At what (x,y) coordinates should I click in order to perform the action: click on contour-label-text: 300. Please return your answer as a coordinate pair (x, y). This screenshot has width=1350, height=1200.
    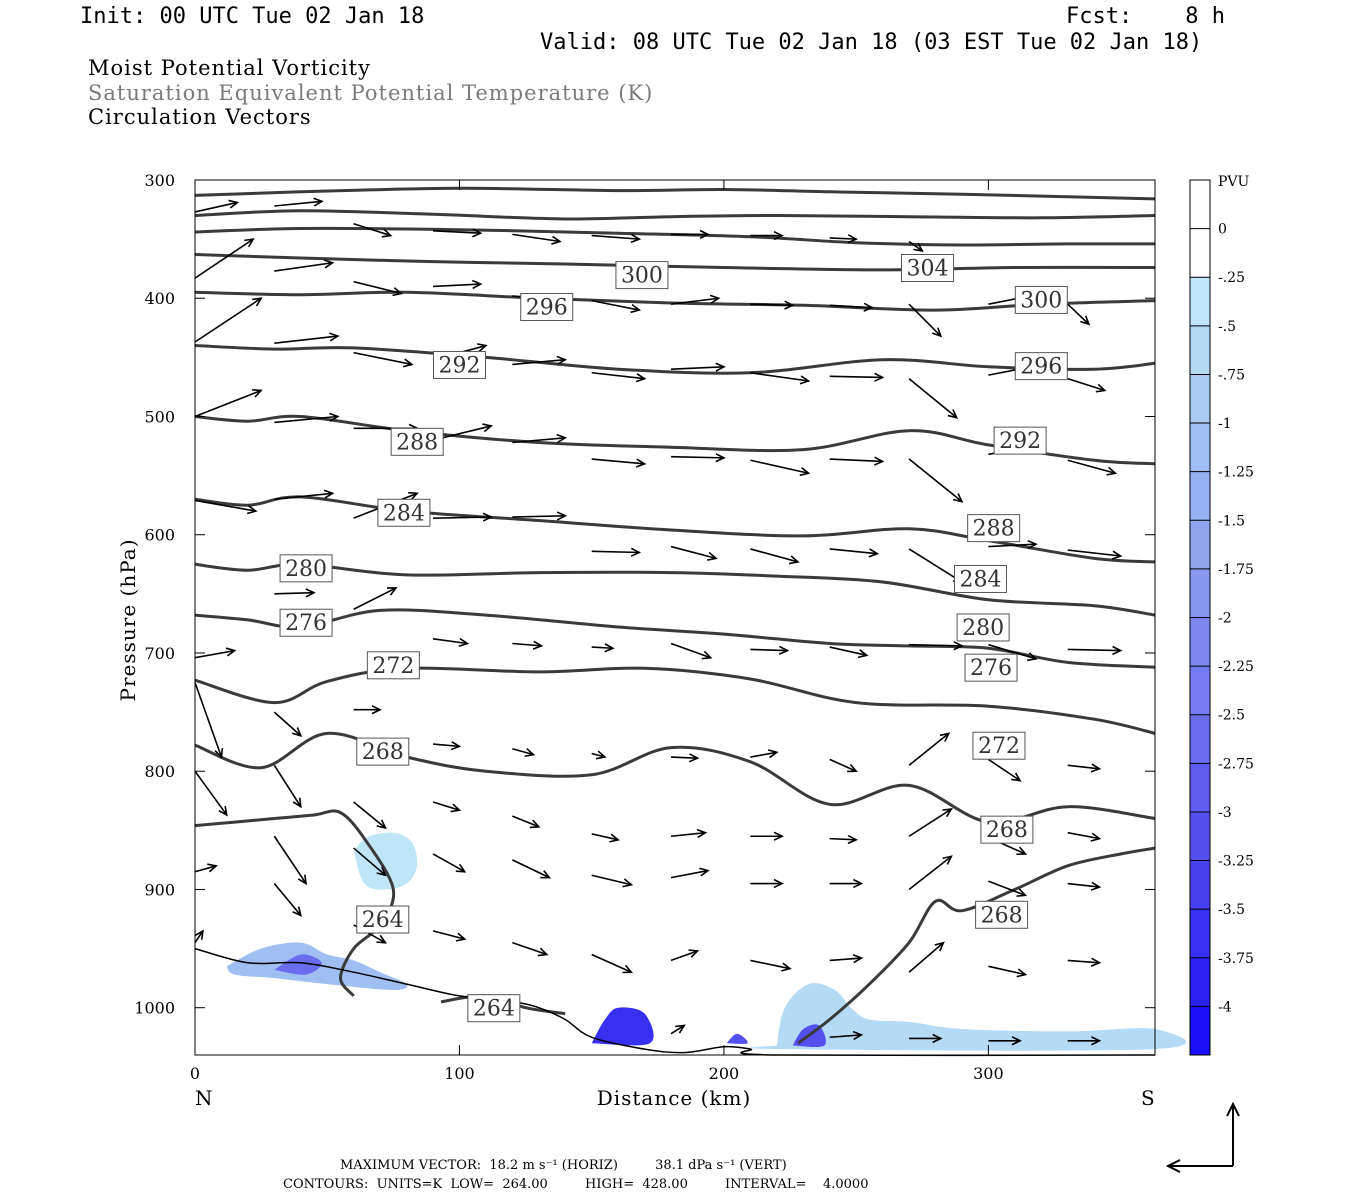
    Looking at the image, I should click on (1041, 300).